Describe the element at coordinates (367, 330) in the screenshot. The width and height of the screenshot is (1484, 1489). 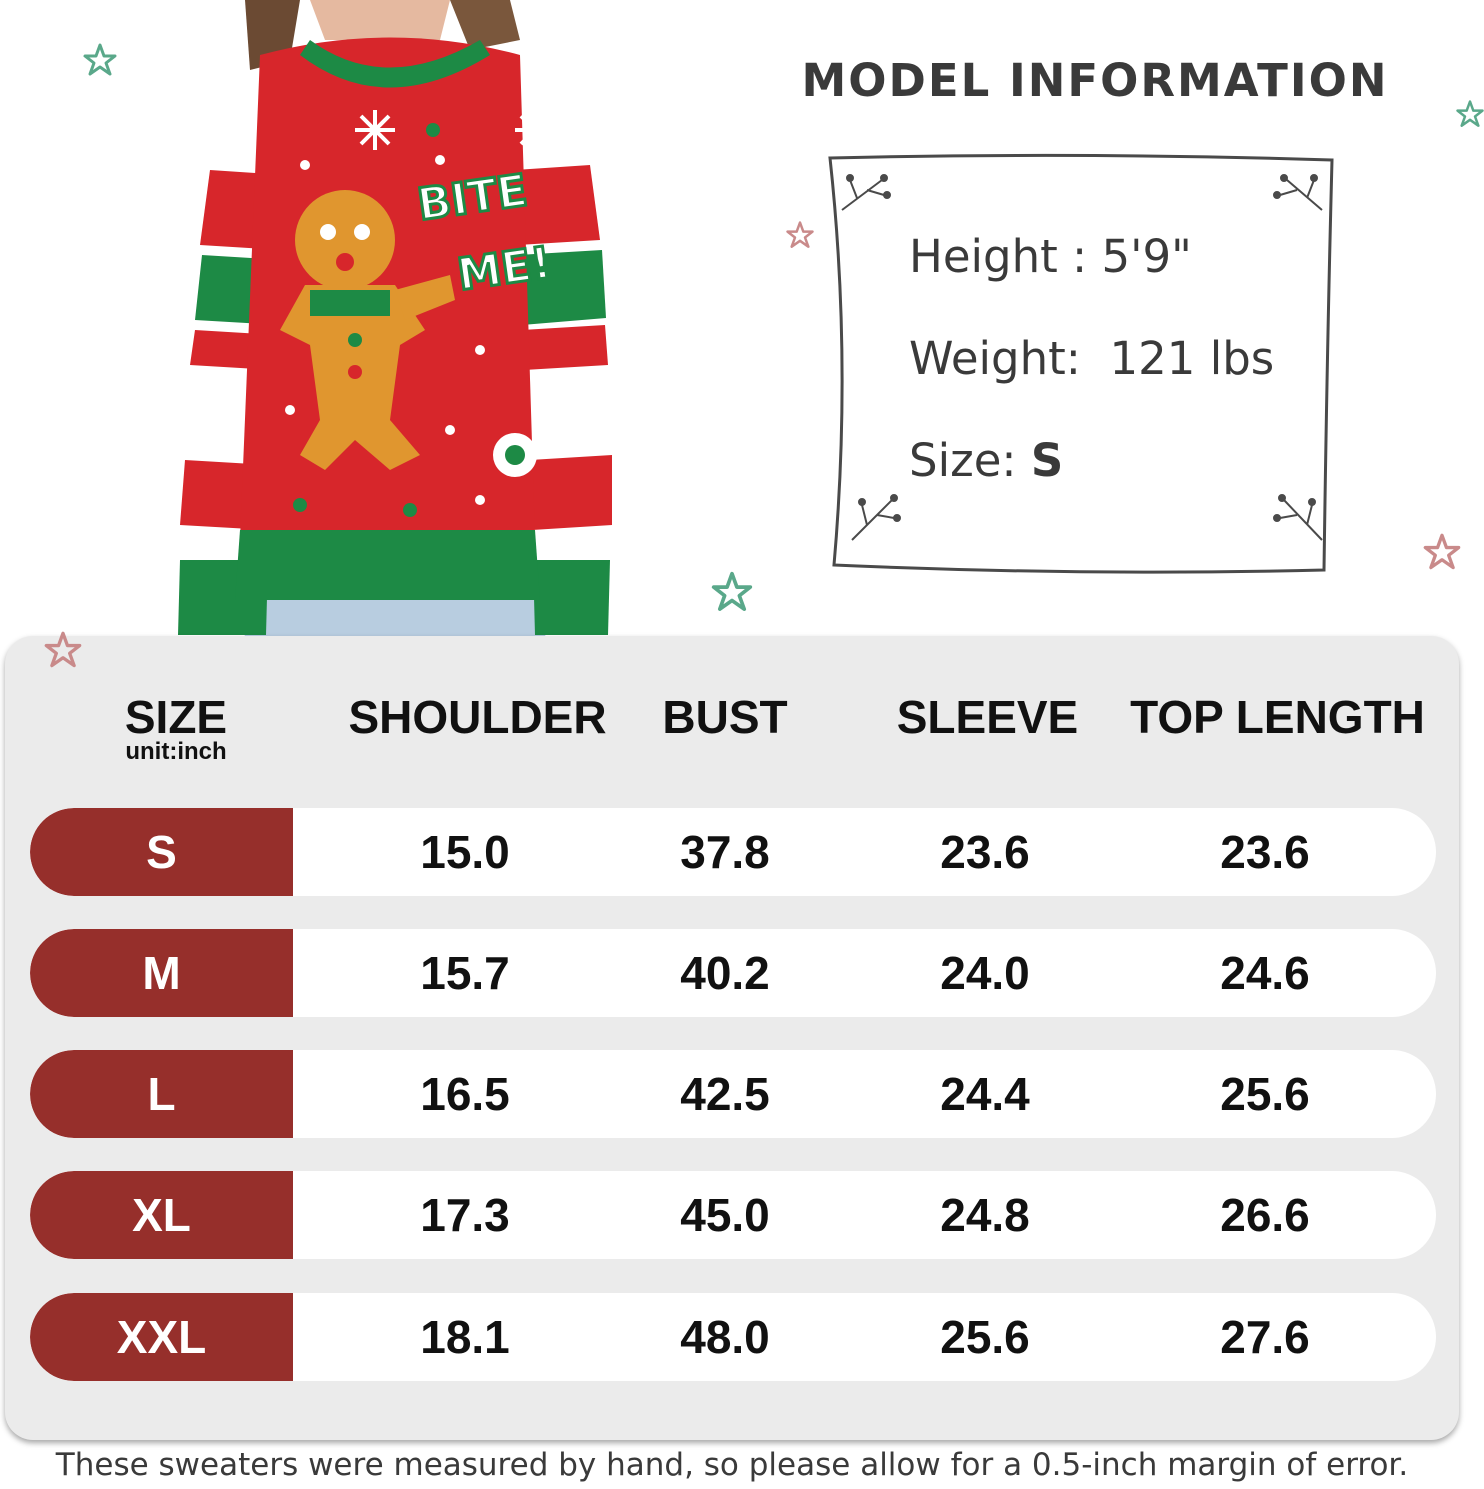
I see `gingerbread-man-icon` at that location.